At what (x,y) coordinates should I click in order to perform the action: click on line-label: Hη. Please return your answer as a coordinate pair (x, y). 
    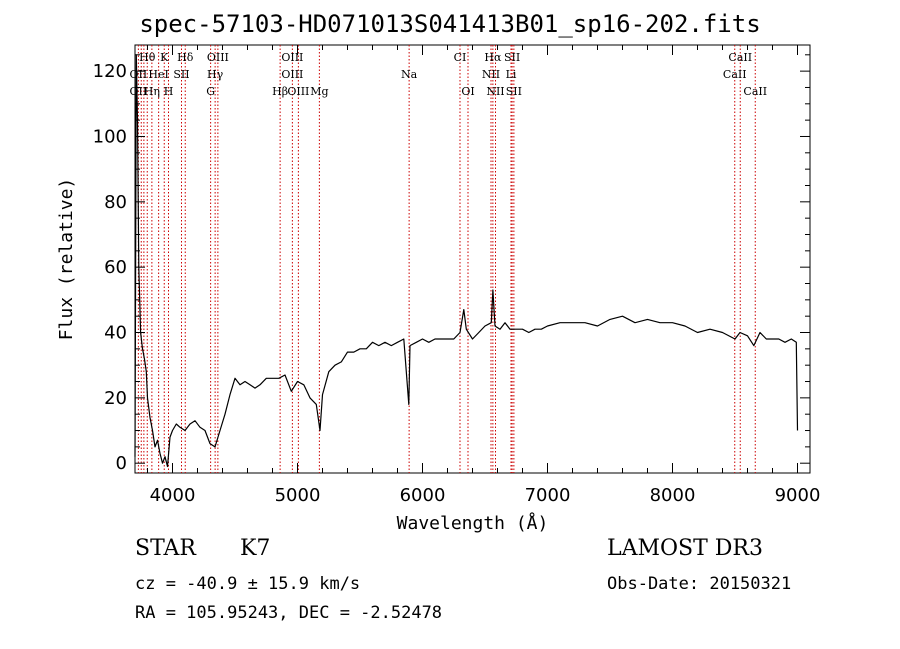
    Looking at the image, I should click on (152, 91).